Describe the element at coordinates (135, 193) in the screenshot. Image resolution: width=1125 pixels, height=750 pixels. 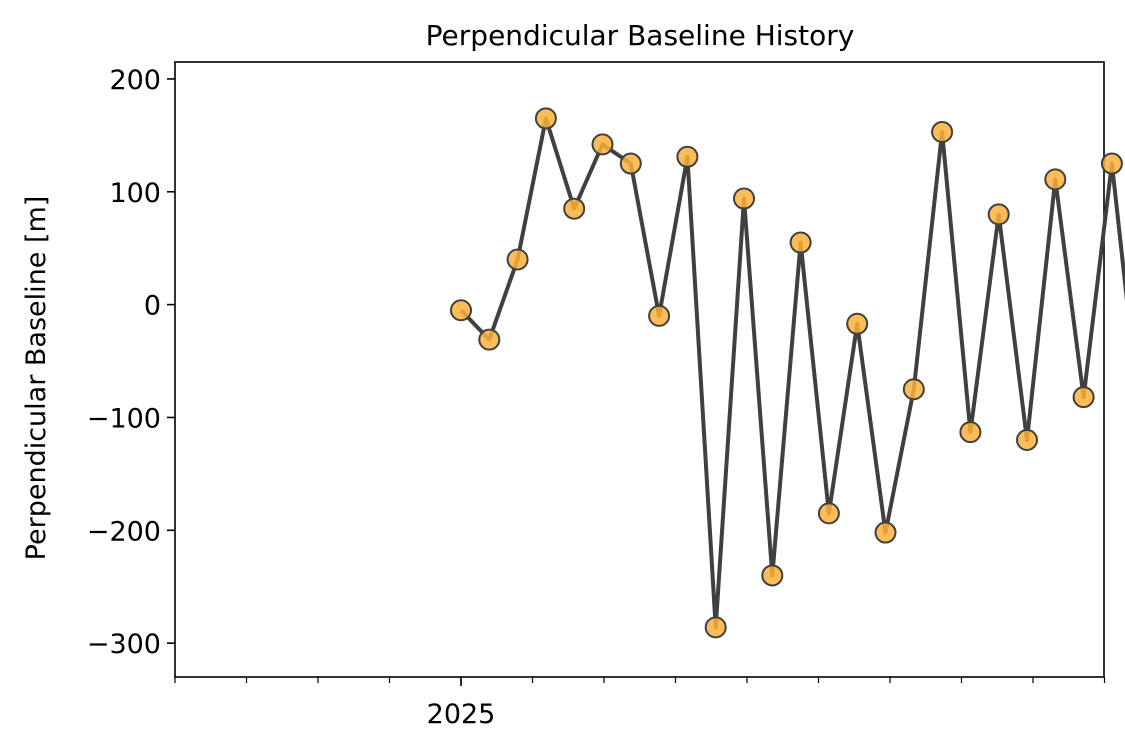
I see `y-tick-label: 100` at that location.